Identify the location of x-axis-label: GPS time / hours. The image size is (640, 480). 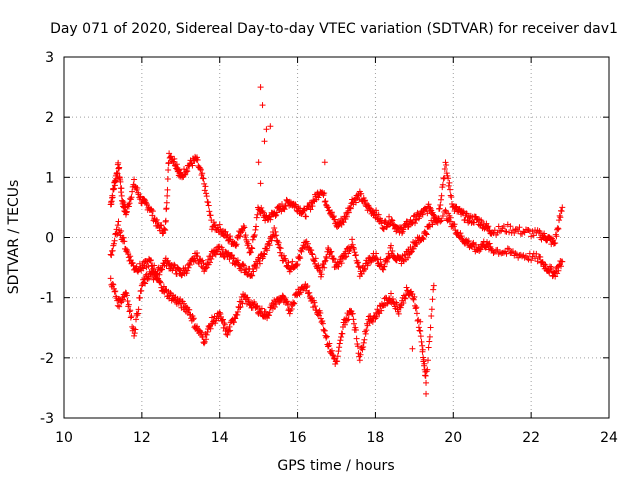
(335, 466).